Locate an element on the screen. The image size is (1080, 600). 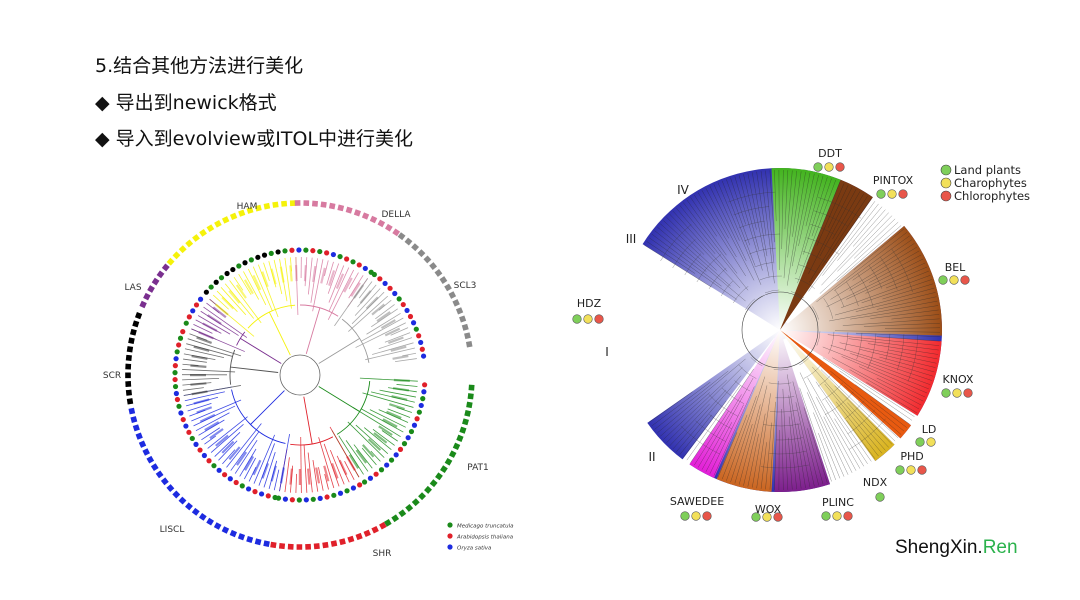
left-clade-label-pat1: PAT1 is located at coordinates (478, 468).